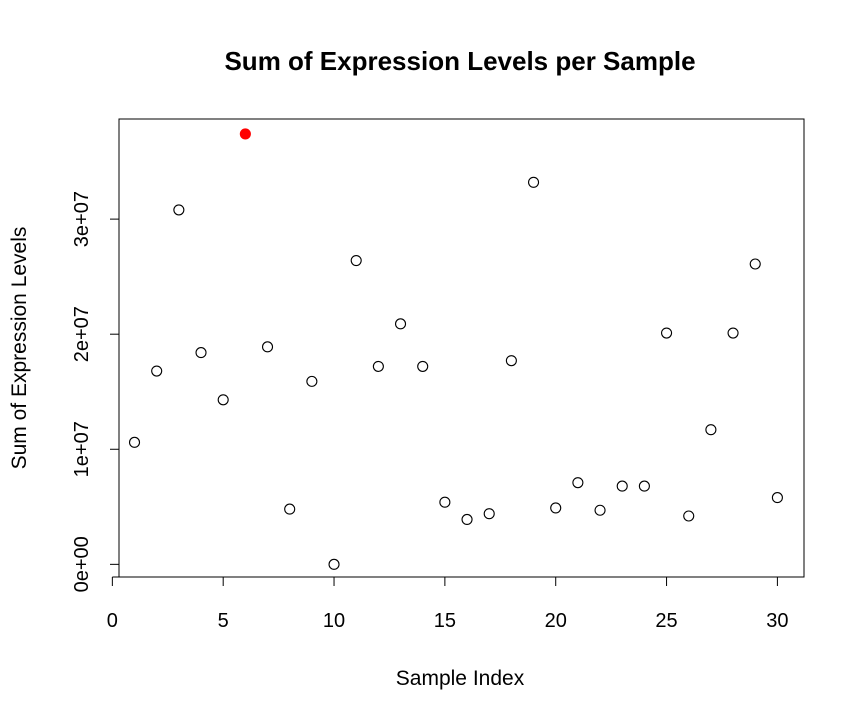  I want to click on x-tick-label: 20, so click(556, 621).